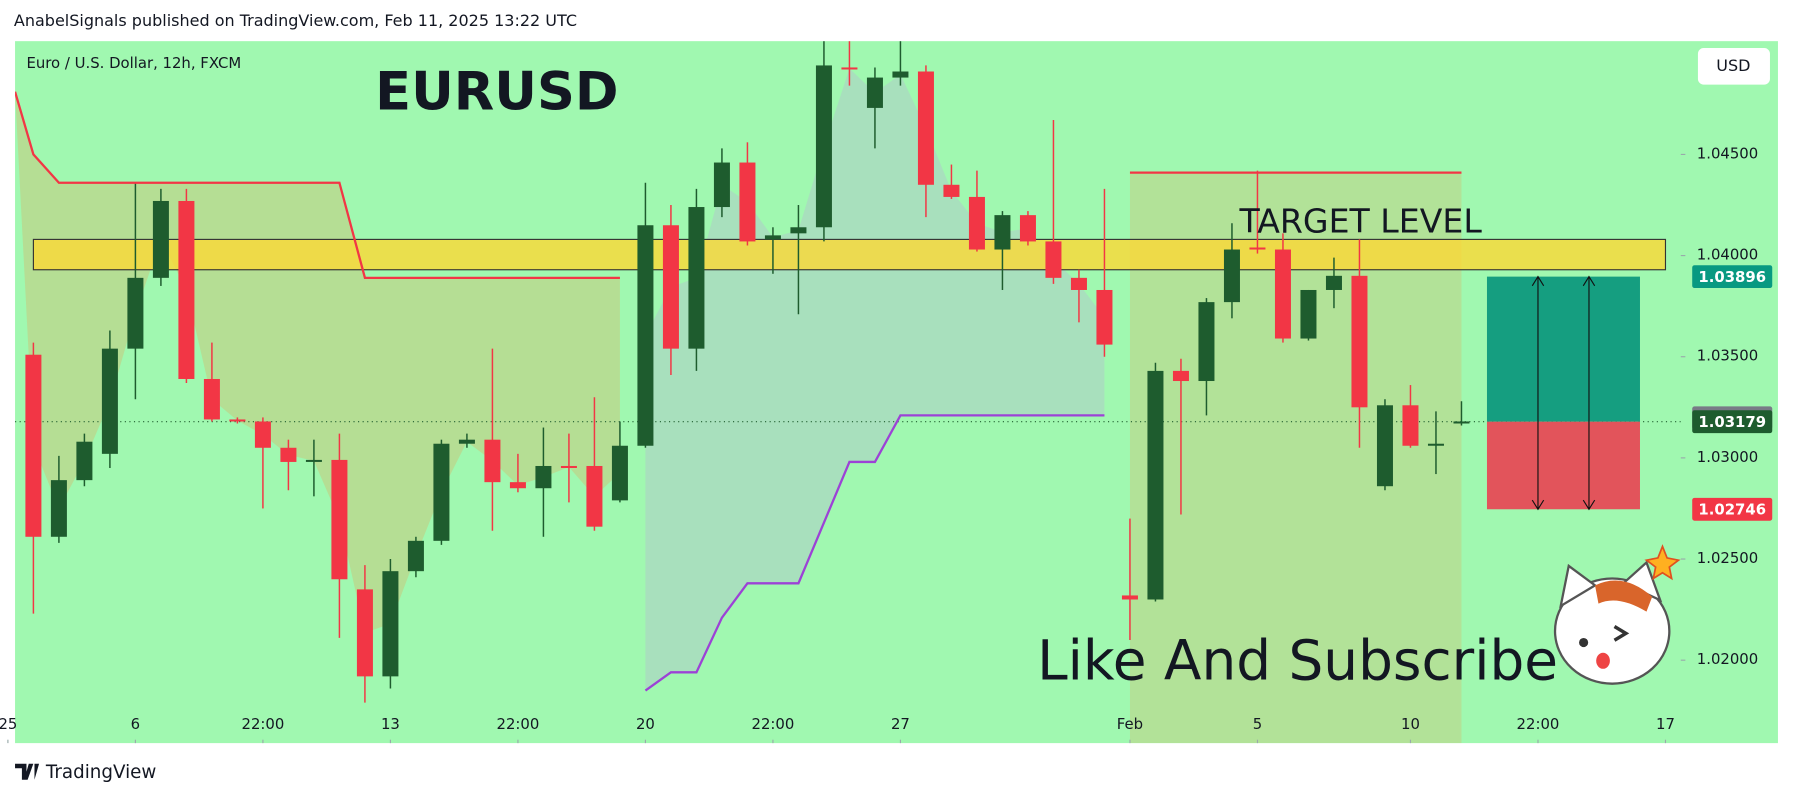 This screenshot has width=1793, height=798. Describe the element at coordinates (27, 771) in the screenshot. I see `tv-logo` at that location.